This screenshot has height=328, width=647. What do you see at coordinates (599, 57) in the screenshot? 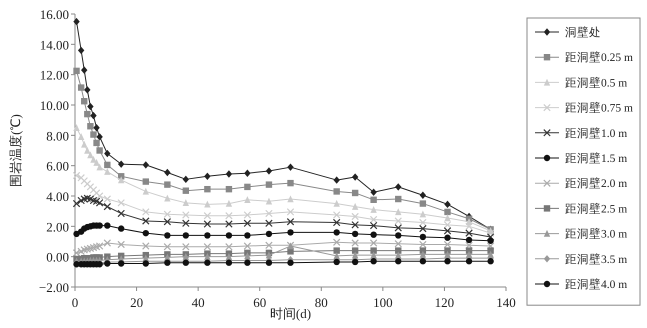
I see `legend-label: 距洞壁0.25 m` at bounding box center [599, 57].